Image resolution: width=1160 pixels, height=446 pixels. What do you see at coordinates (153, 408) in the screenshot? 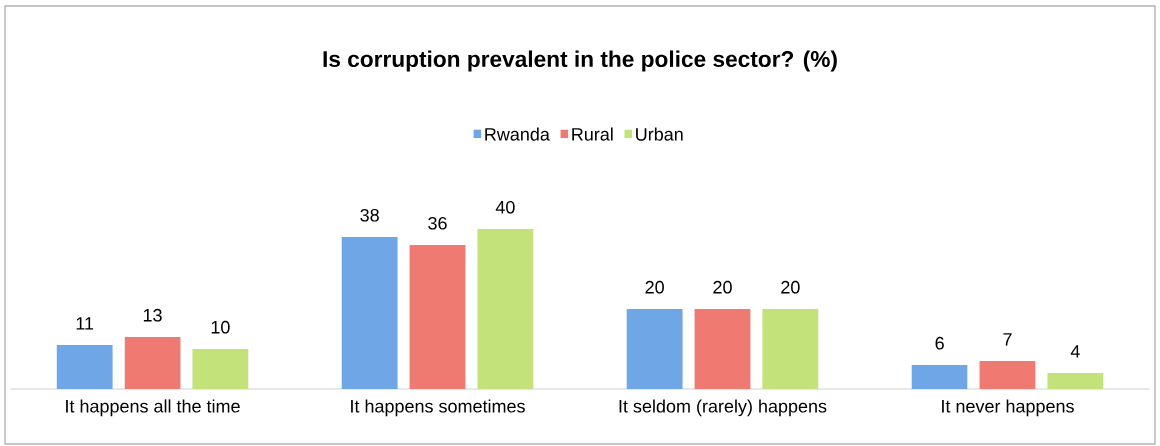
I see `x-tick-label: It happens all the time` at bounding box center [153, 408].